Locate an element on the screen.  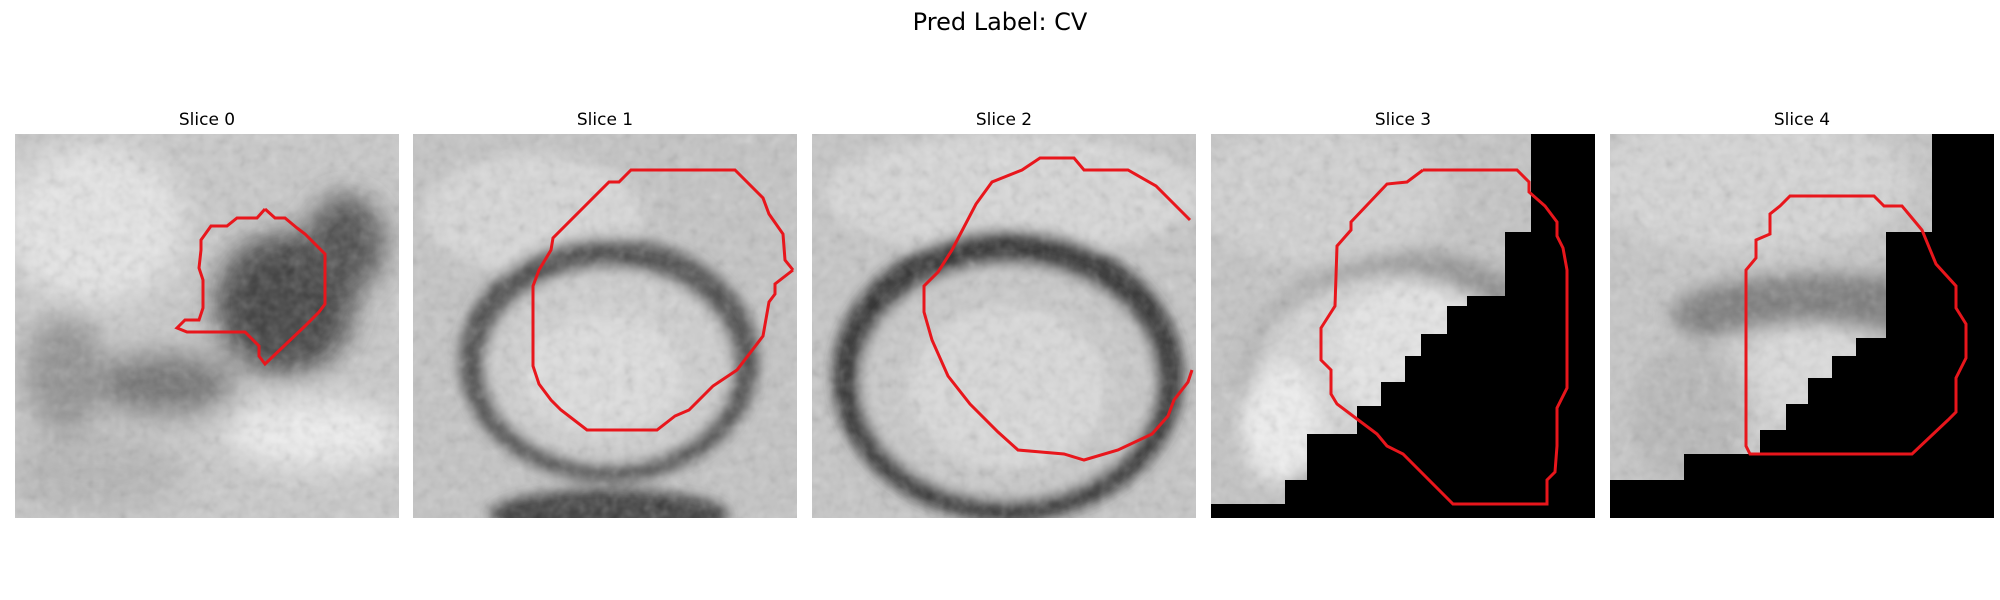
slice-panel-1: Slice 1 is located at coordinates (605, 314).